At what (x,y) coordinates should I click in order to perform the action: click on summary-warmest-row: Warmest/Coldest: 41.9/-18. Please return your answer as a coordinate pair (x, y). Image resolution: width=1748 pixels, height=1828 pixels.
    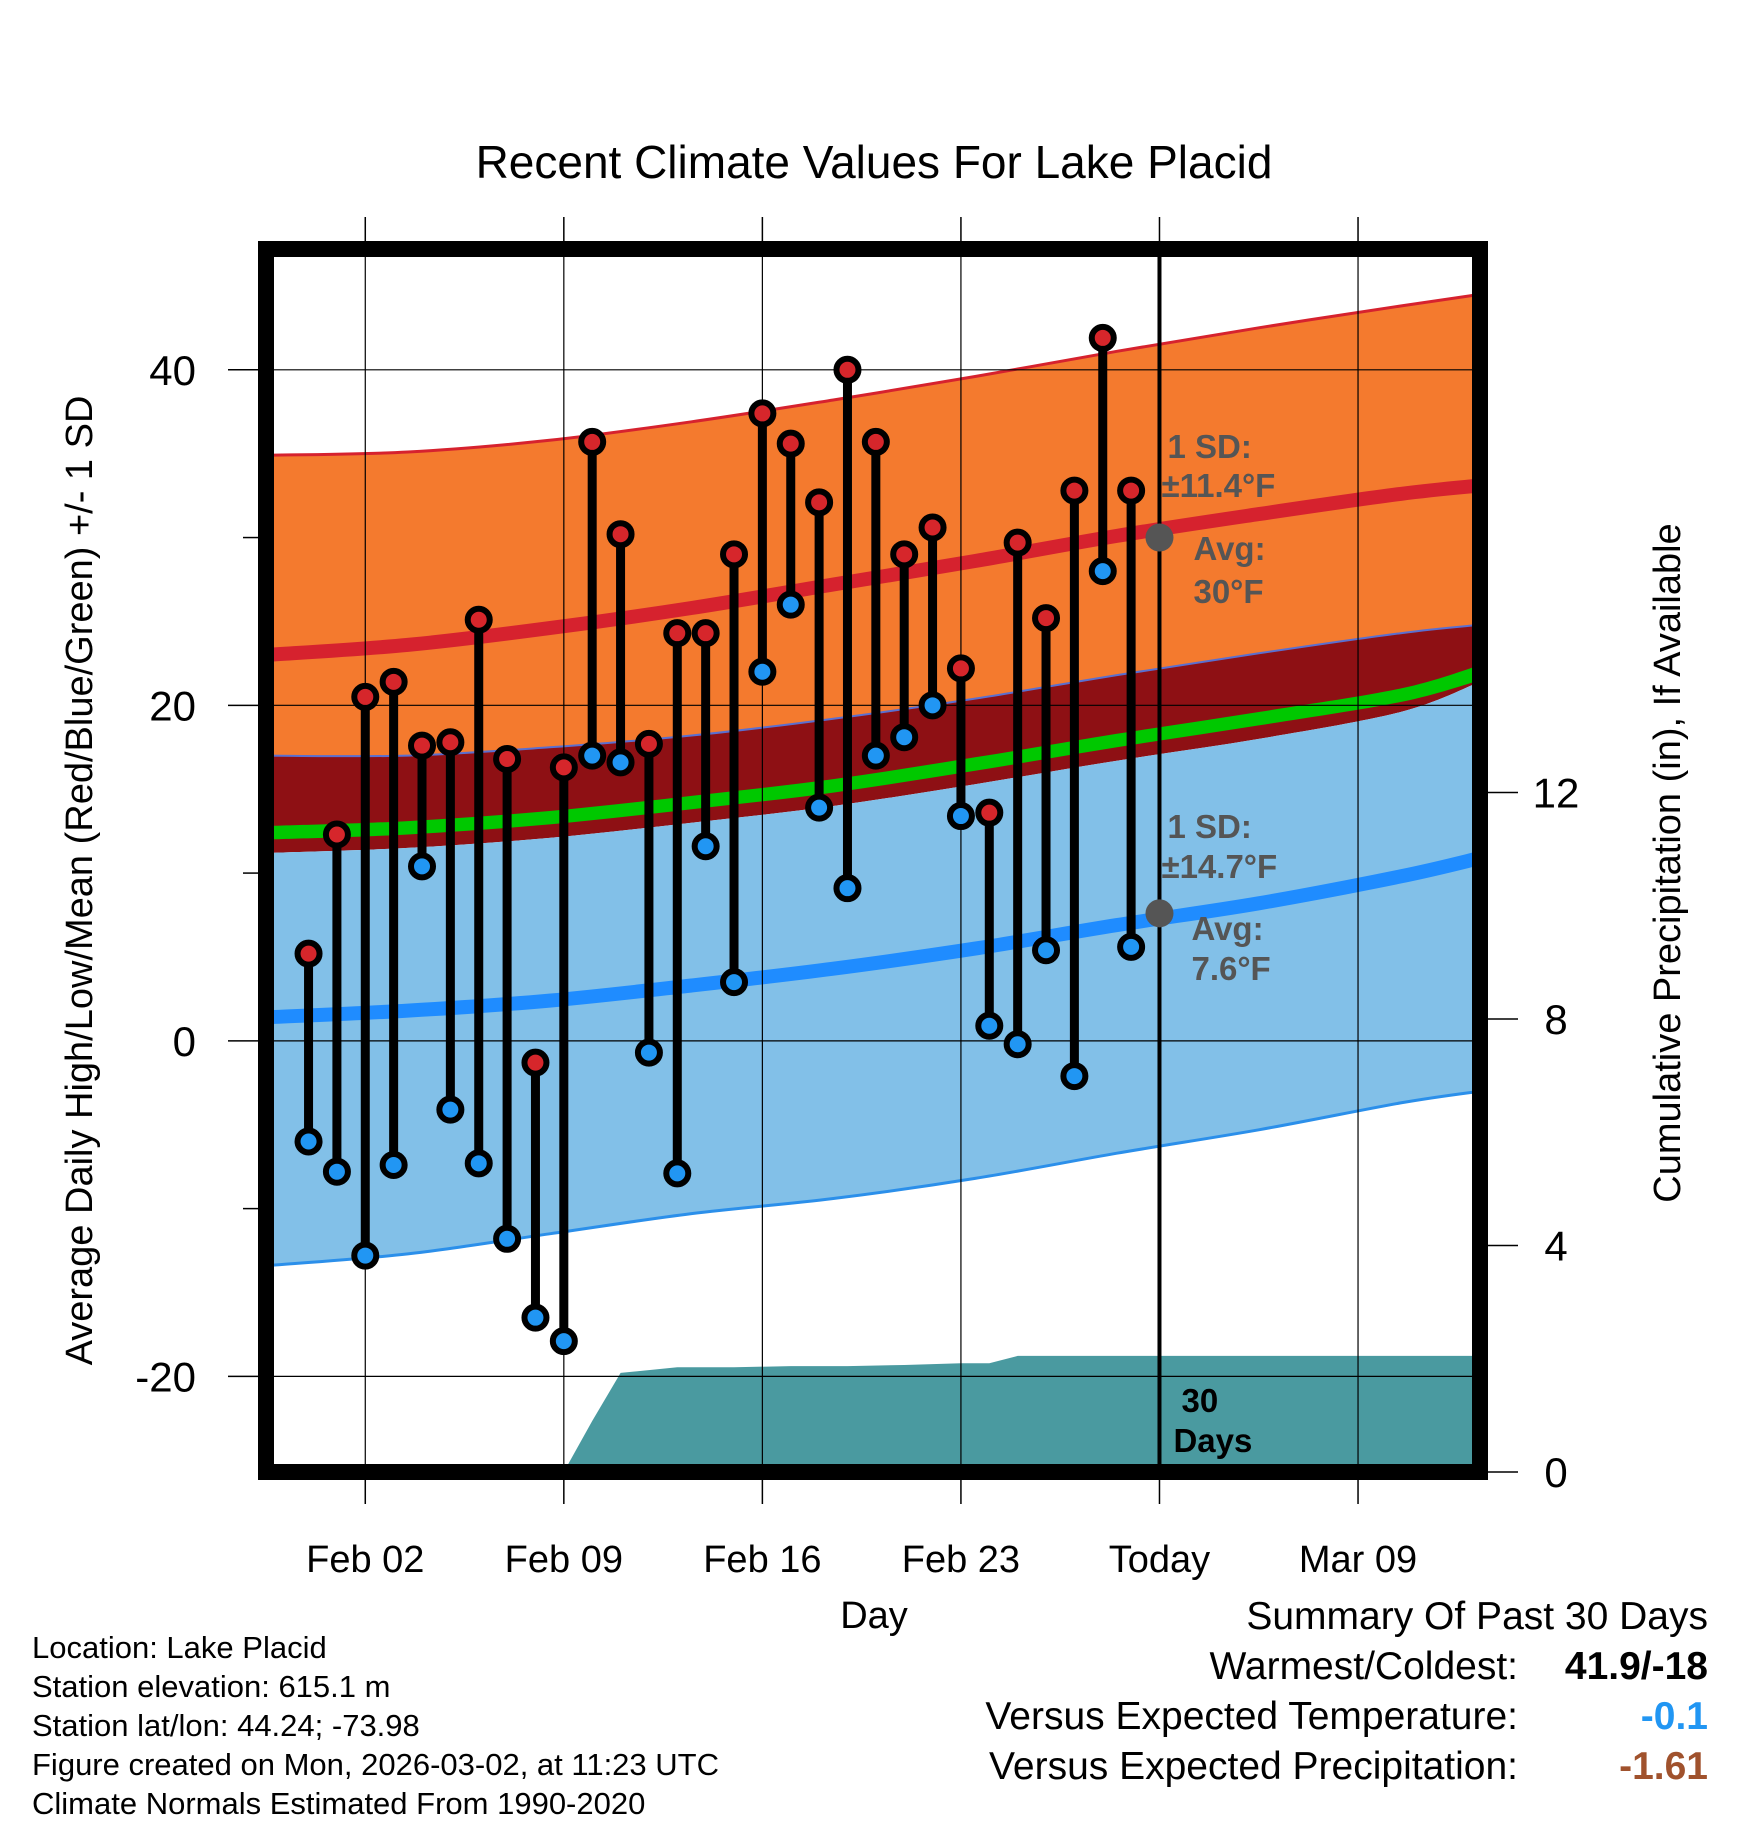
    Looking at the image, I should click on (1346, 1667).